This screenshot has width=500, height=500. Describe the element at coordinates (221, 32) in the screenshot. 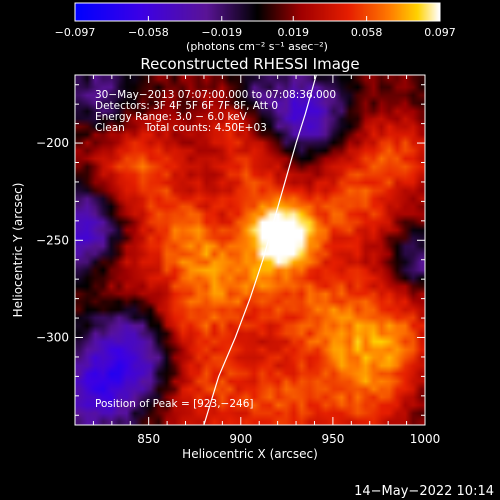

I see `colorbar-tick-label: −0.019` at that location.